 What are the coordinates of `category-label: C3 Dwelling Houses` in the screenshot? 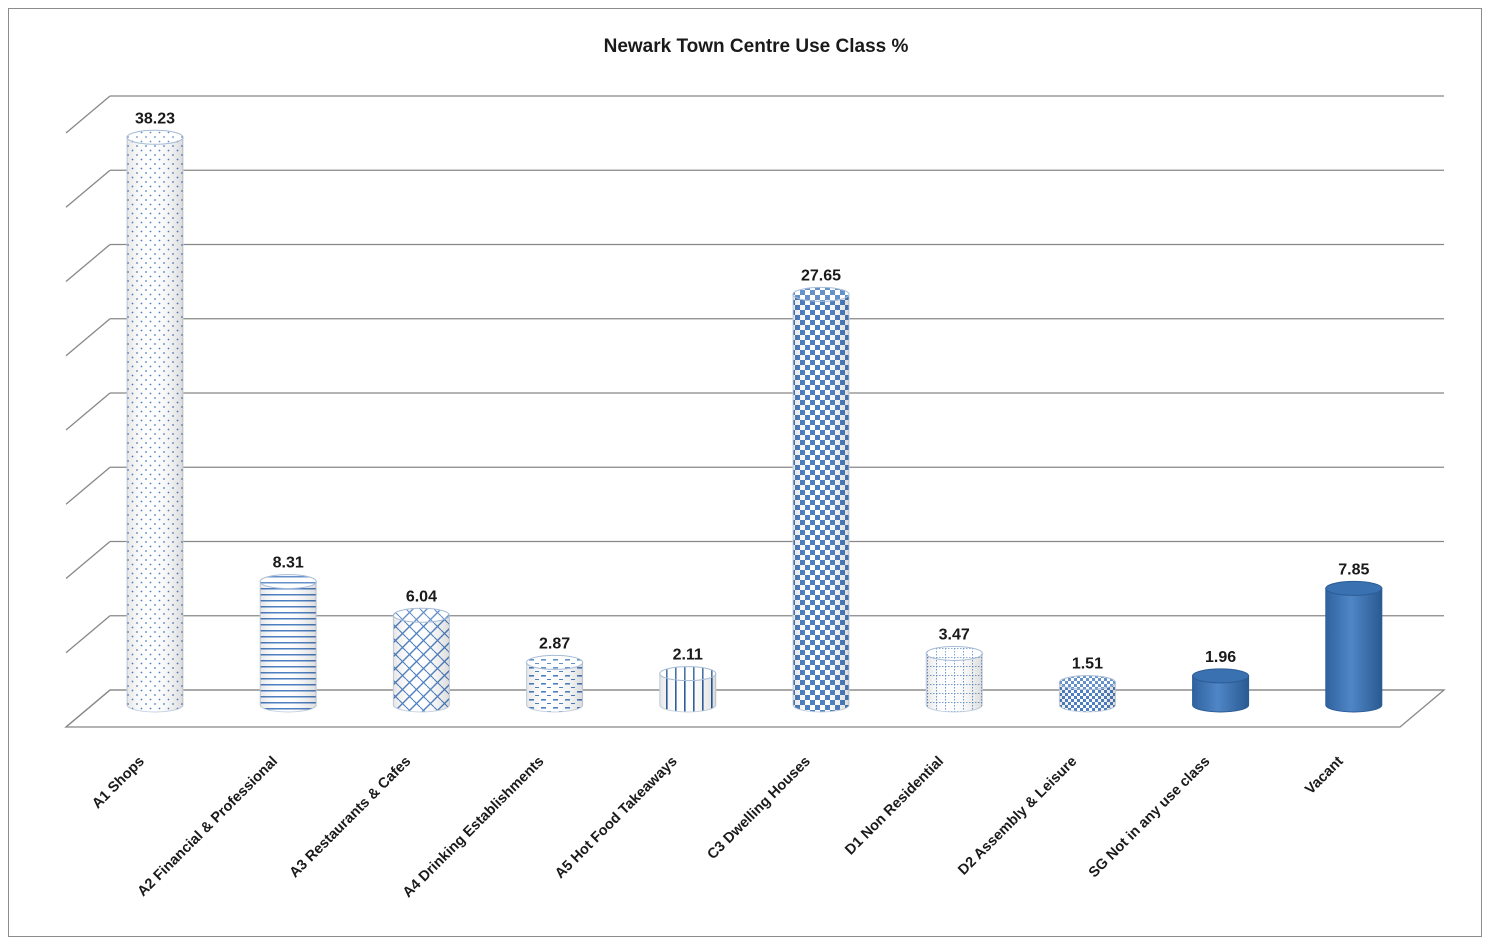 It's located at (759, 808).